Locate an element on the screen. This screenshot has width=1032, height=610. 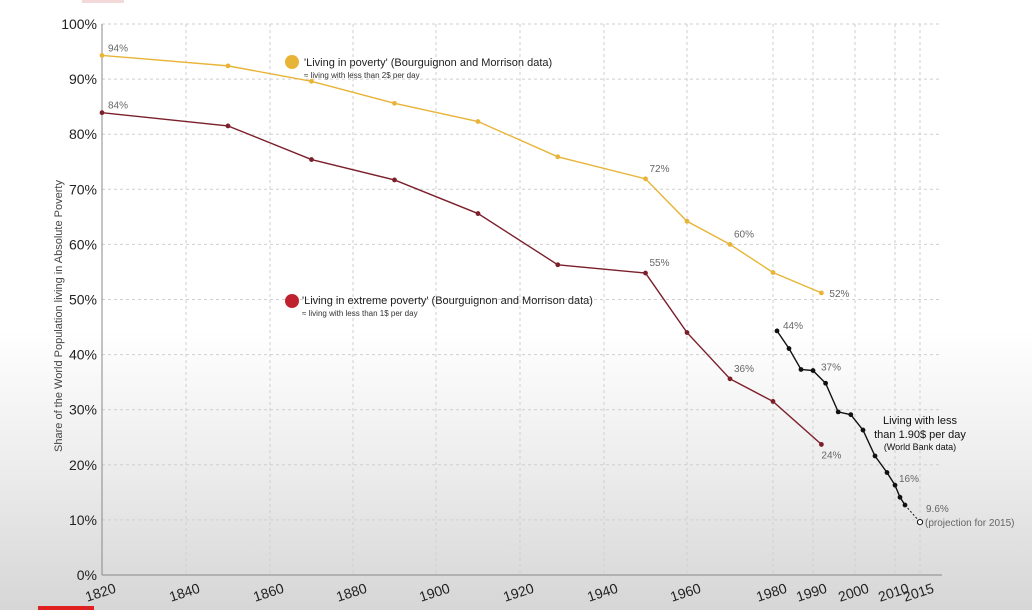
legend-poverty-subtitle: ≈ living with less than 2$ per day is located at coordinates (362, 75).